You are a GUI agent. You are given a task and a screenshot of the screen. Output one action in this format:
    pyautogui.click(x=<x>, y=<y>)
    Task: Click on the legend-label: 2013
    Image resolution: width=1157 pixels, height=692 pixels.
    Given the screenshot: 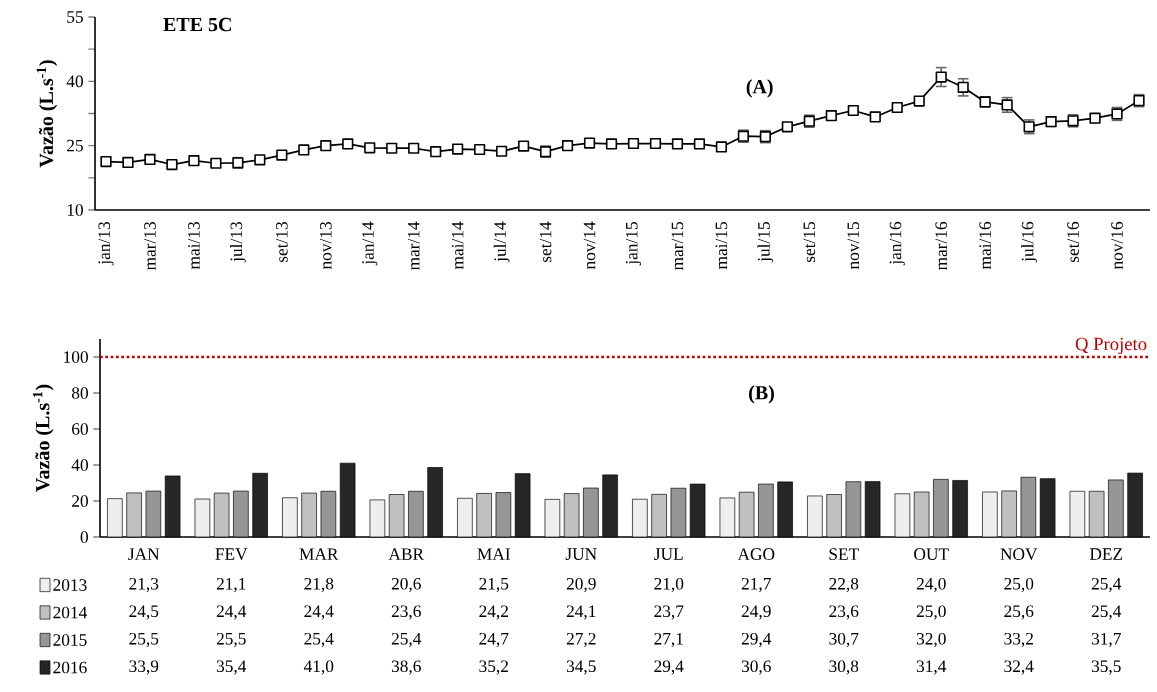 What is the action you would take?
    pyautogui.click(x=70, y=585)
    